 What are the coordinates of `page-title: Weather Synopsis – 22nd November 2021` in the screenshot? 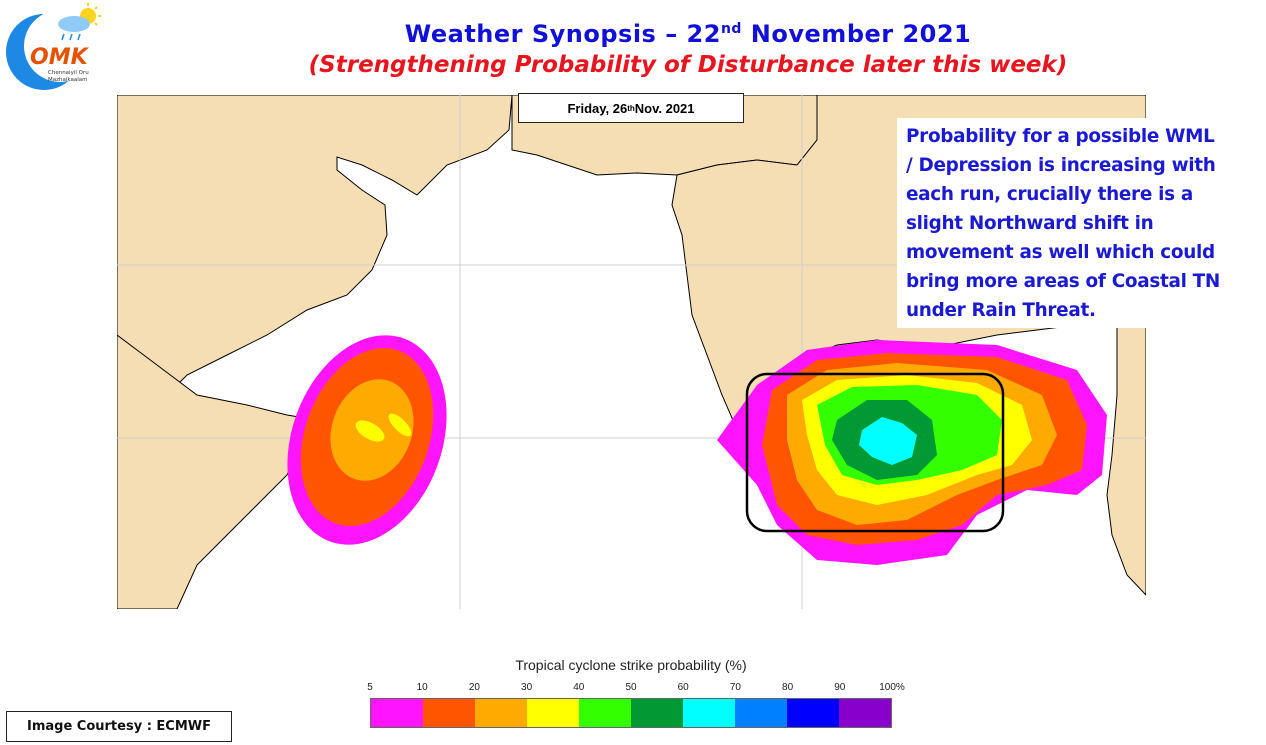 It's located at (688, 34).